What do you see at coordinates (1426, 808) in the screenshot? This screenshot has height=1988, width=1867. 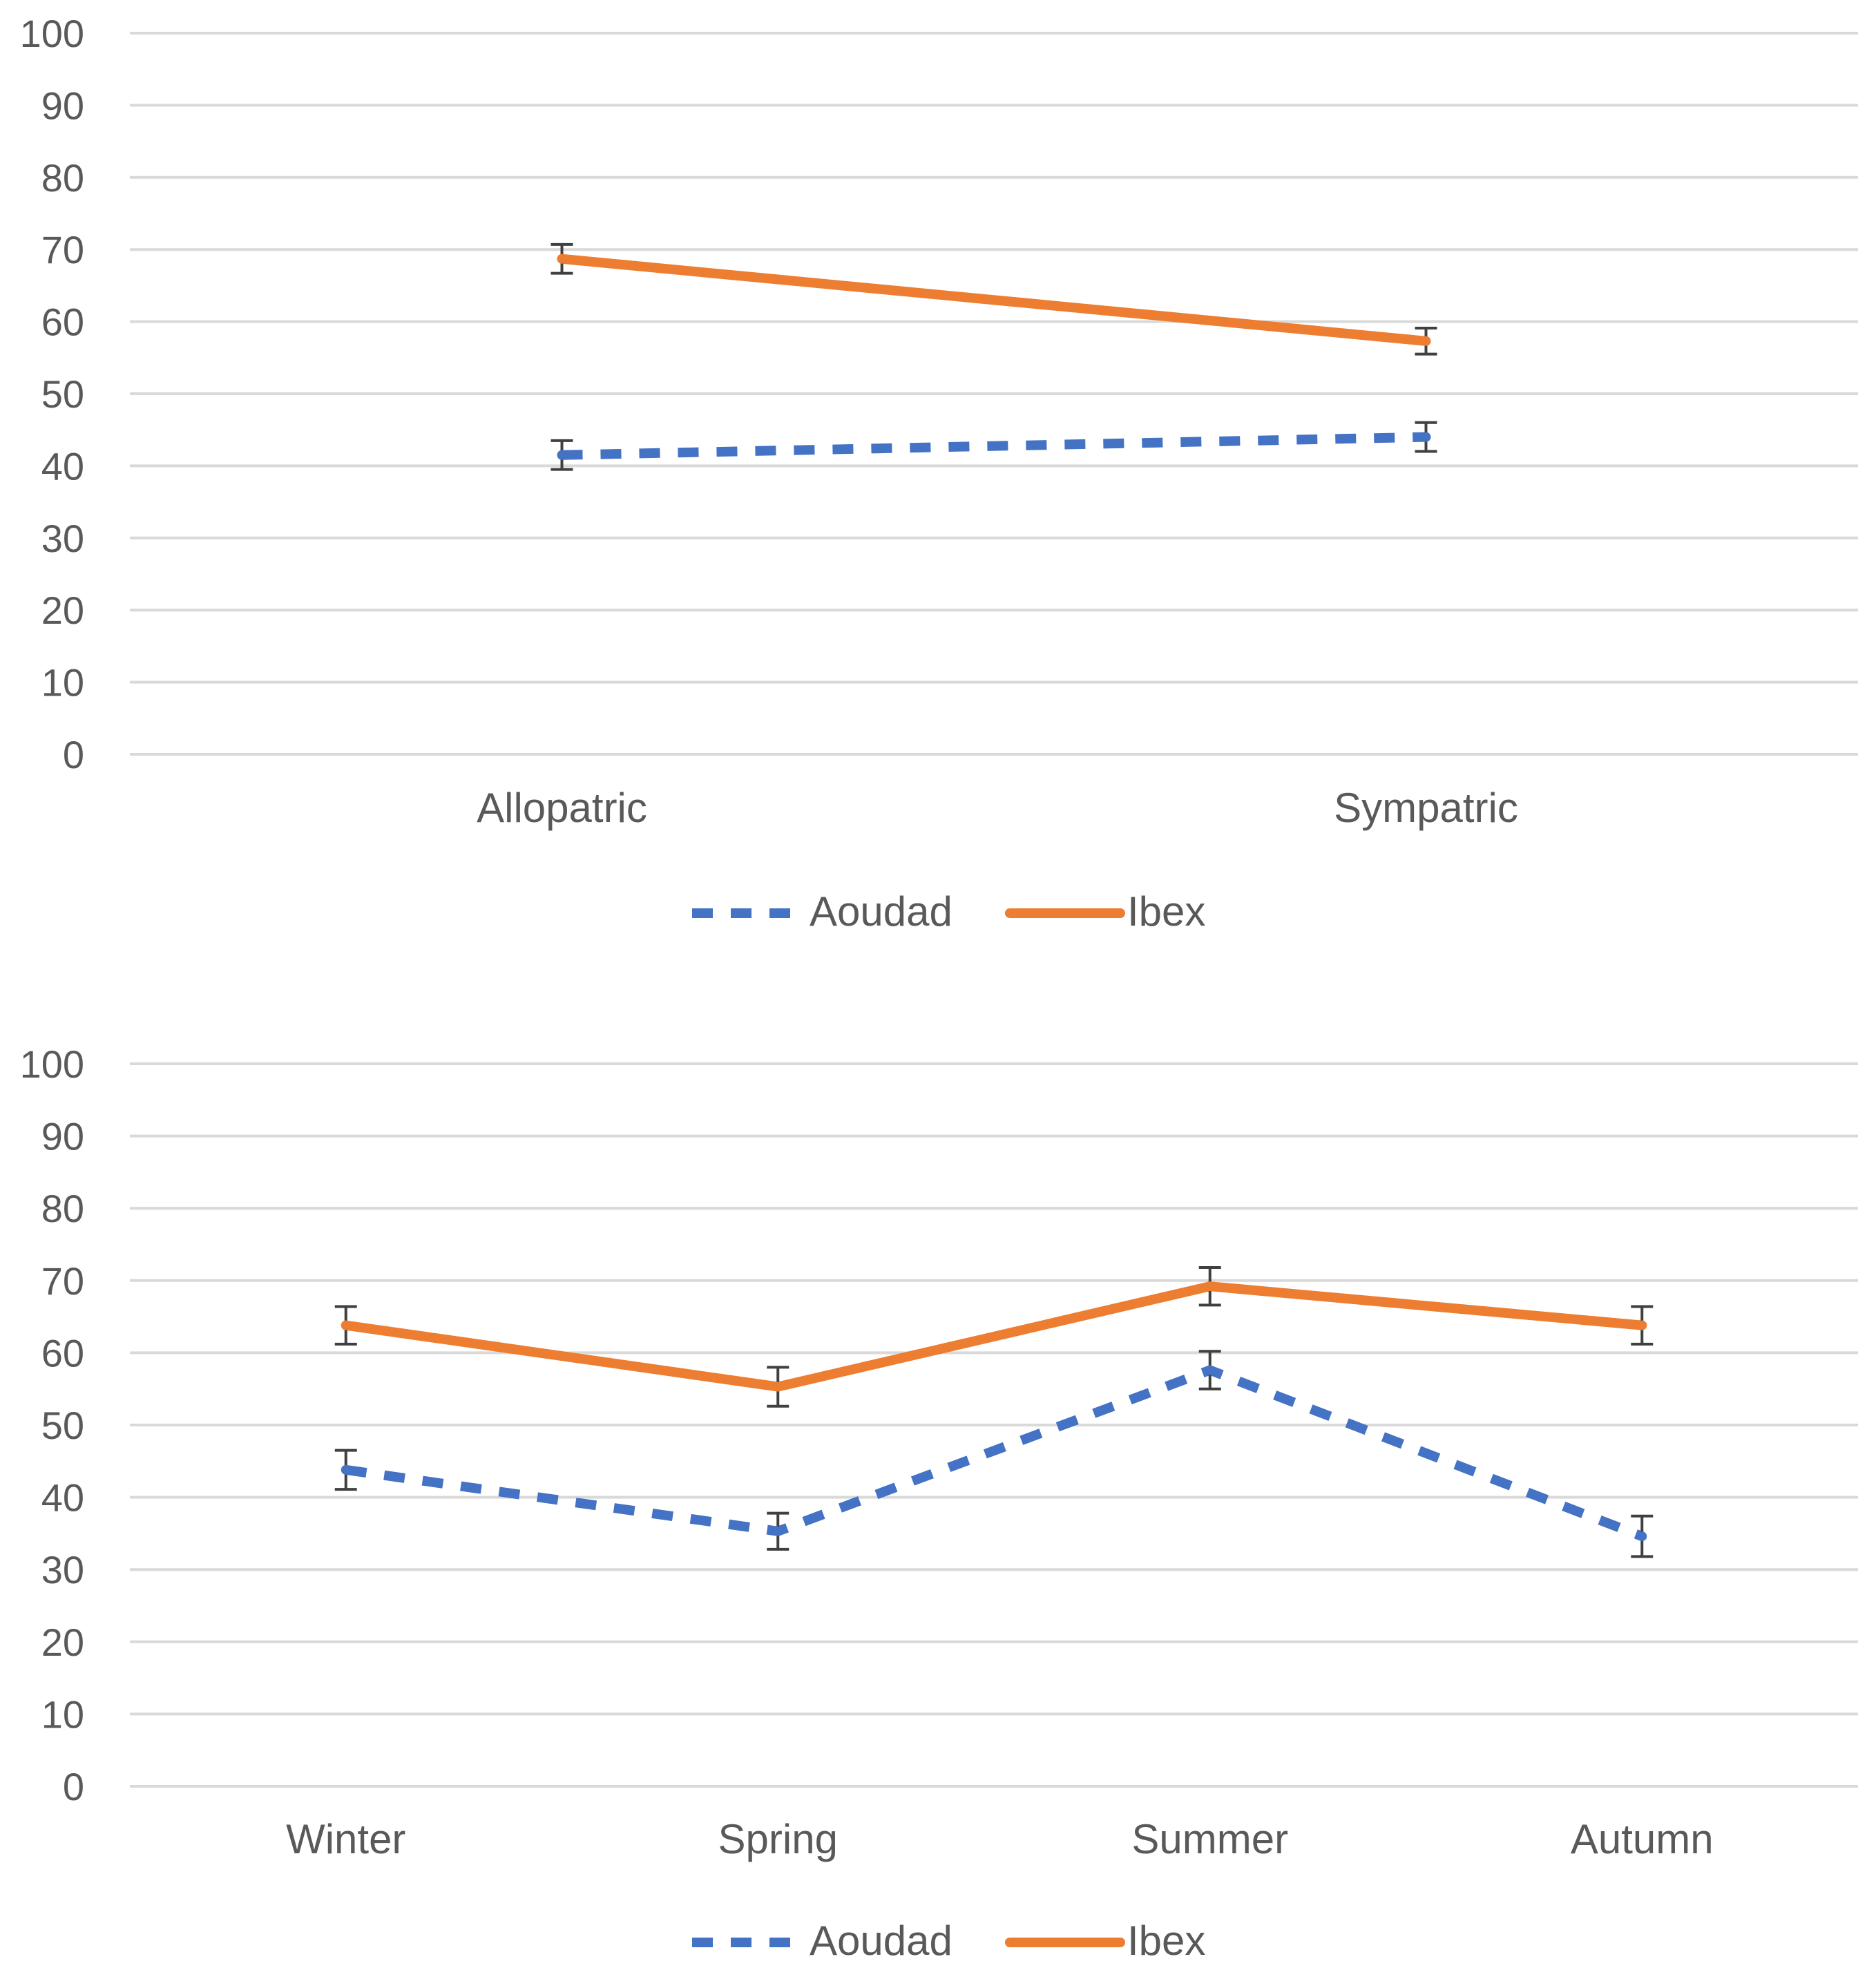 I see `x-tick-label: Sympatric` at bounding box center [1426, 808].